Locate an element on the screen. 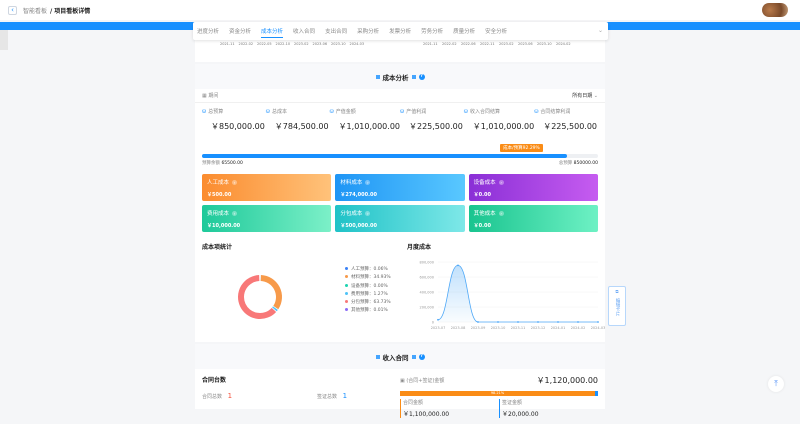  legend-item: 材料预算：34.93% is located at coordinates (368, 278).